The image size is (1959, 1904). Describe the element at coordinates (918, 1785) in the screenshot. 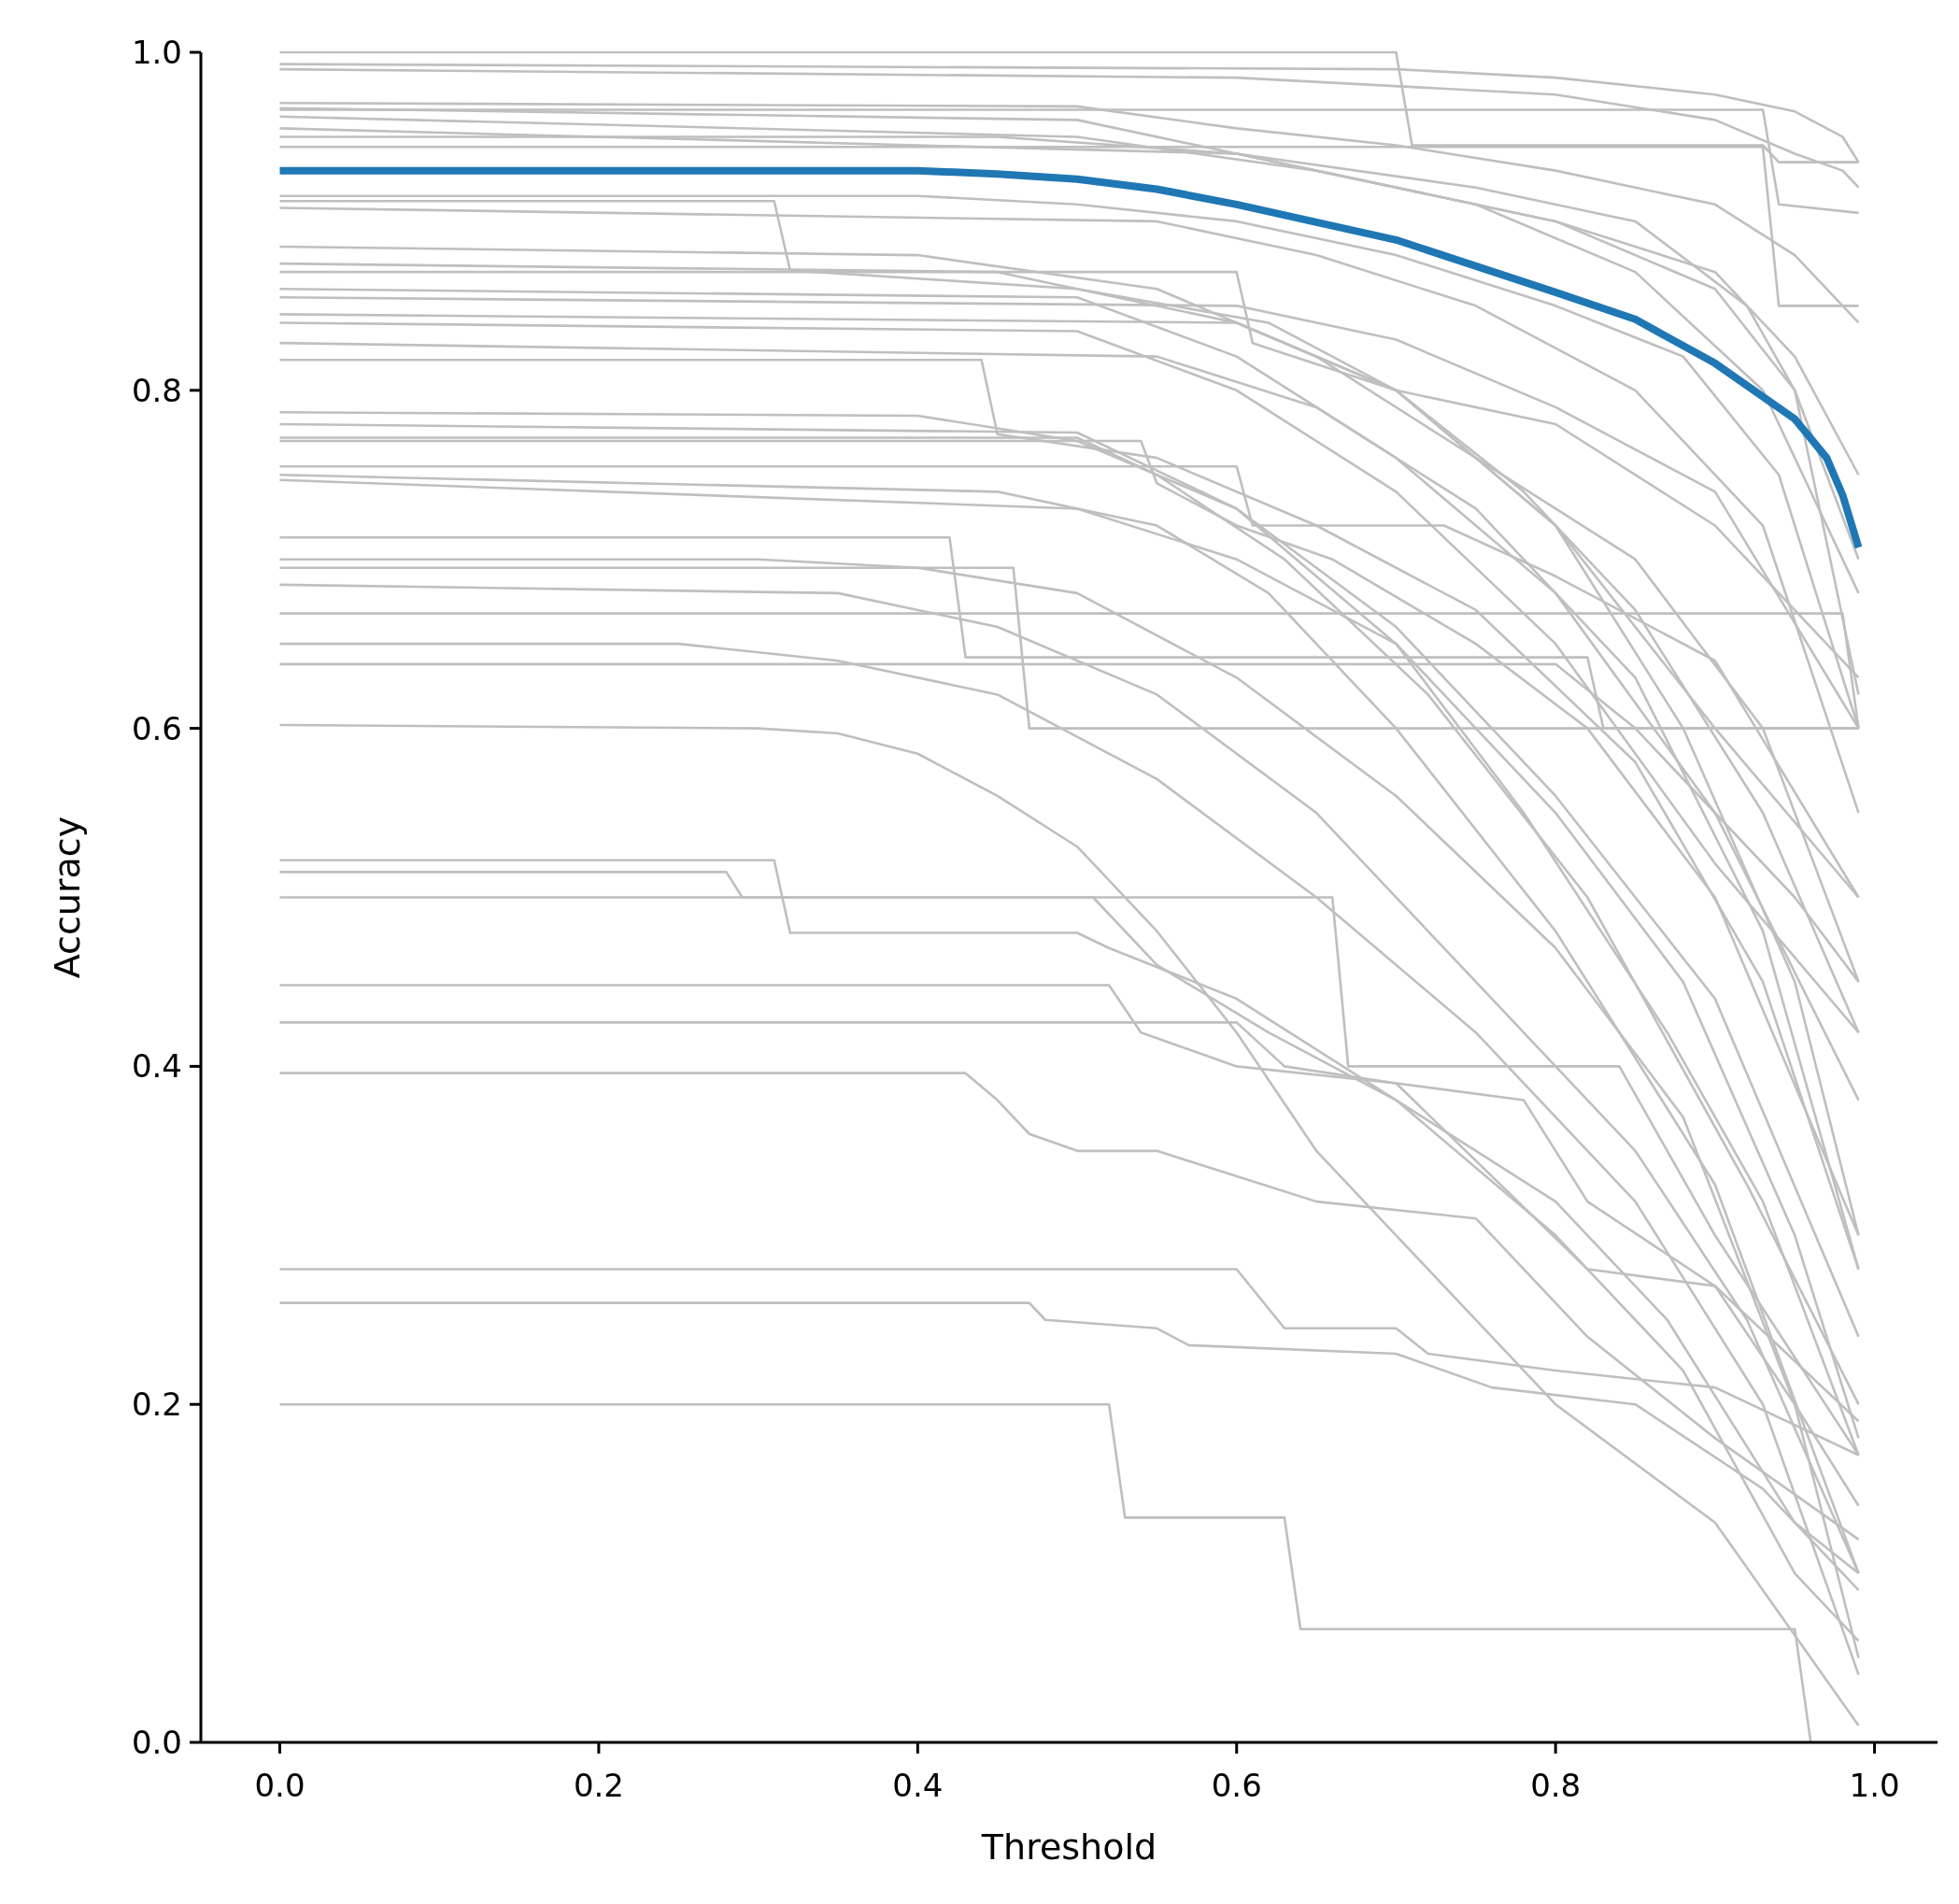

I see `x-tick-label: 0.4` at that location.